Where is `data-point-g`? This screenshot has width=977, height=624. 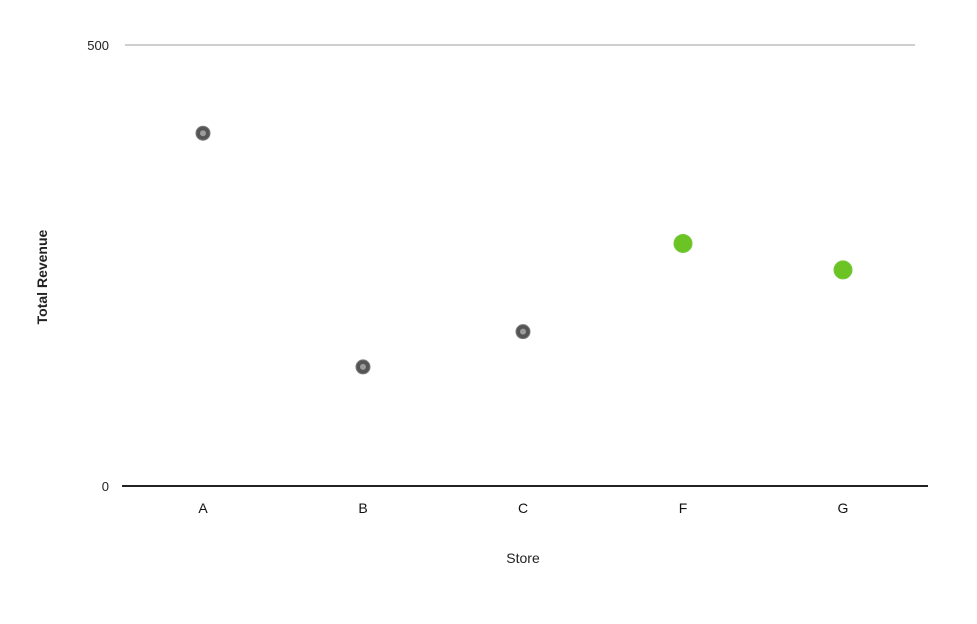 data-point-g is located at coordinates (843, 270).